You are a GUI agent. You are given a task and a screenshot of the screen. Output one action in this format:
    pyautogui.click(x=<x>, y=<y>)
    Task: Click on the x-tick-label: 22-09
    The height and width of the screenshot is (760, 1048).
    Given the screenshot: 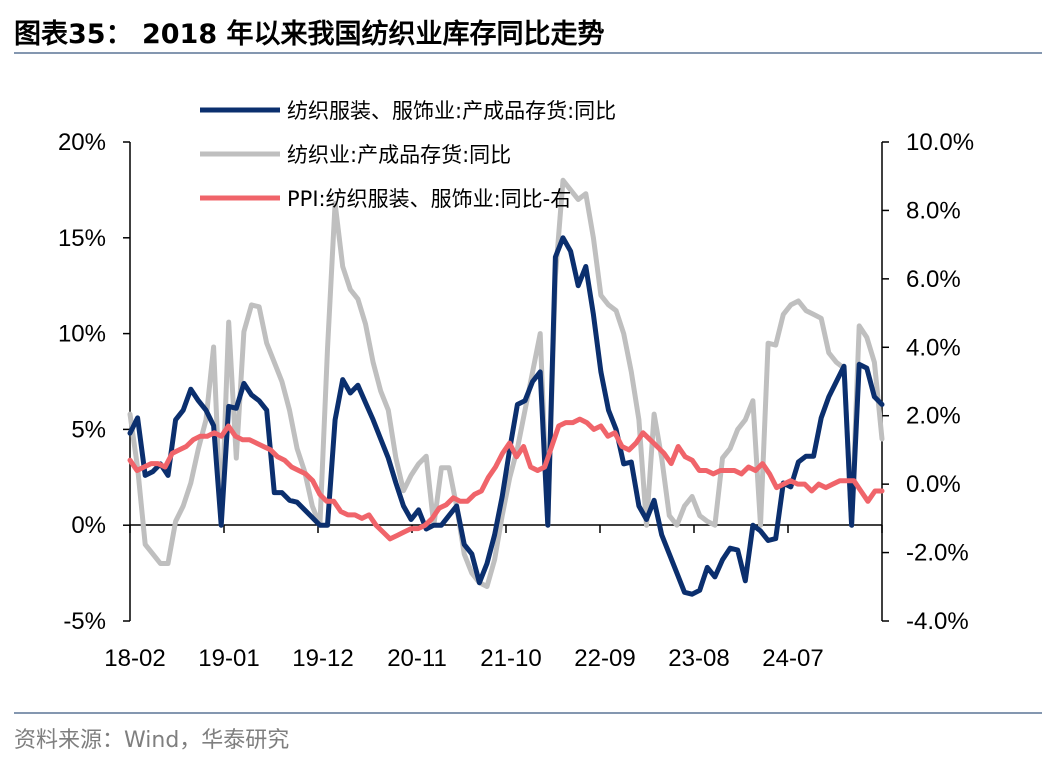 What is the action you would take?
    pyautogui.click(x=604, y=658)
    